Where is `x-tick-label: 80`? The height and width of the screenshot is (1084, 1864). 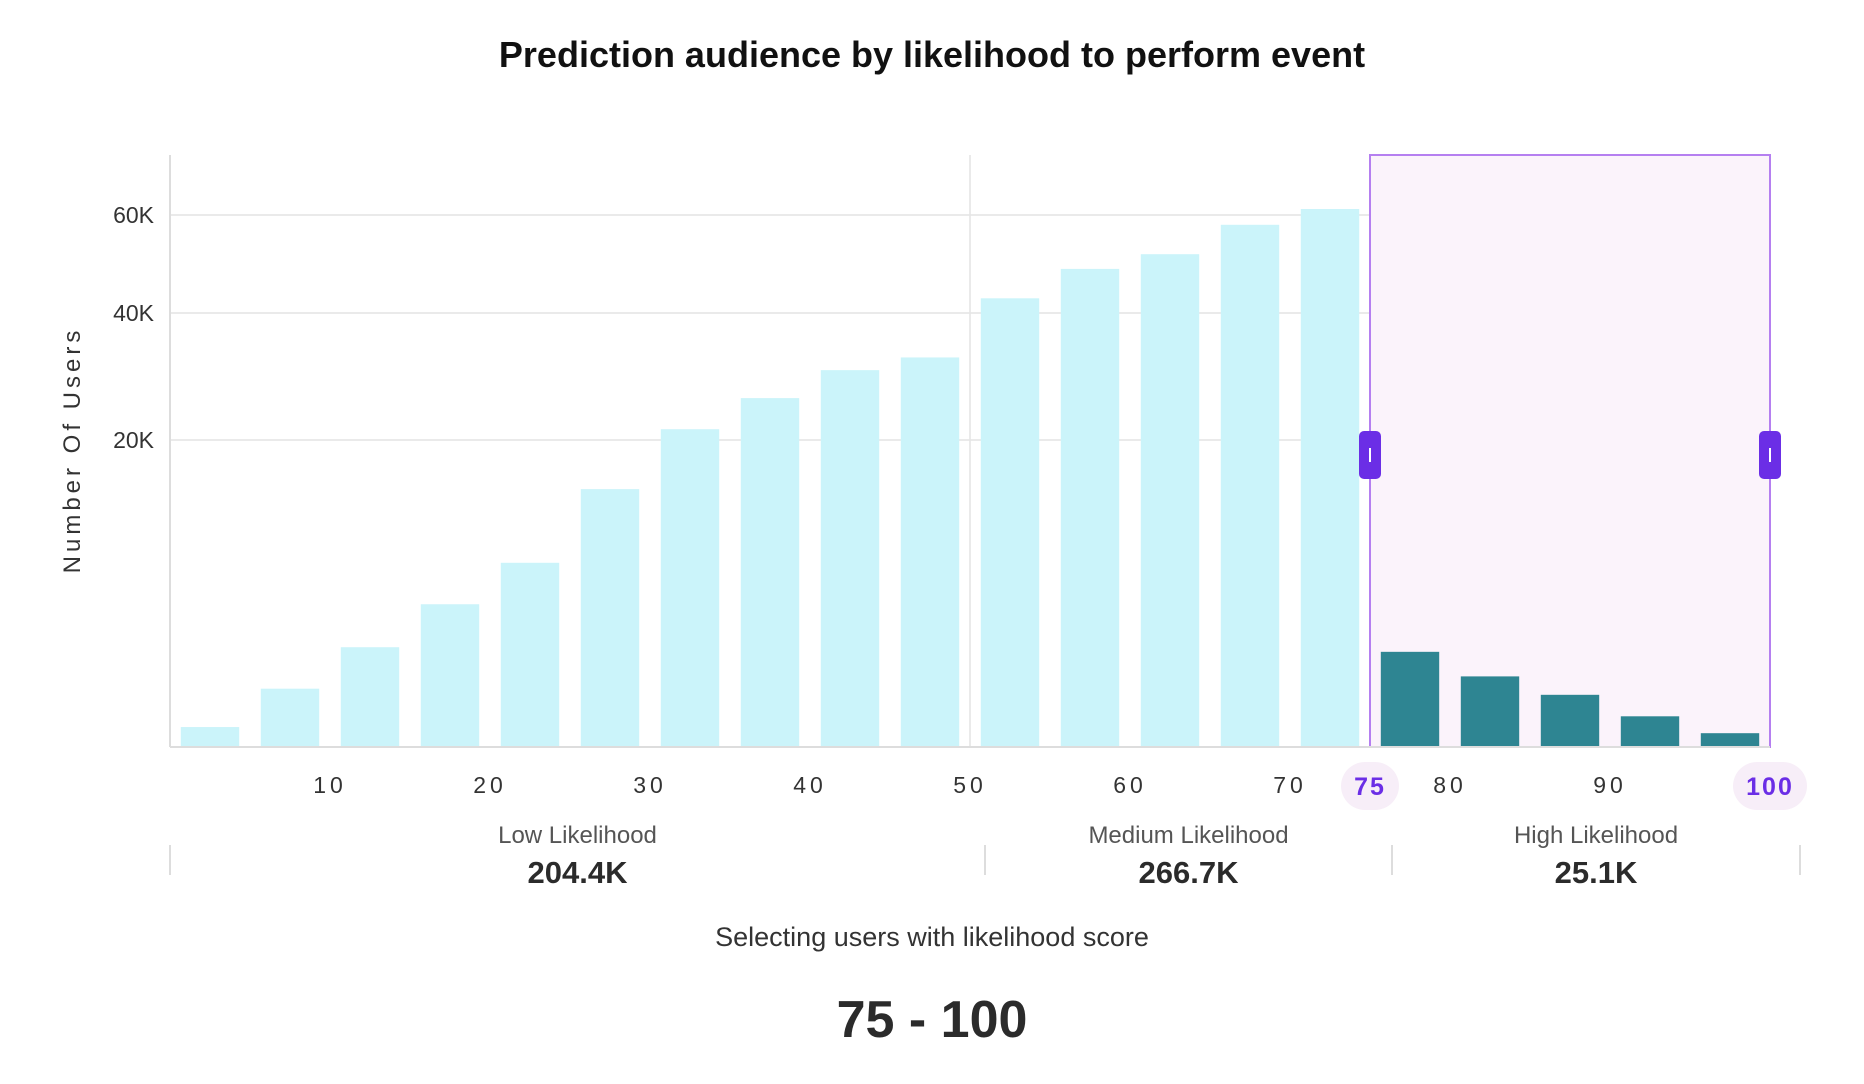 x-tick-label: 80 is located at coordinates (1450, 785).